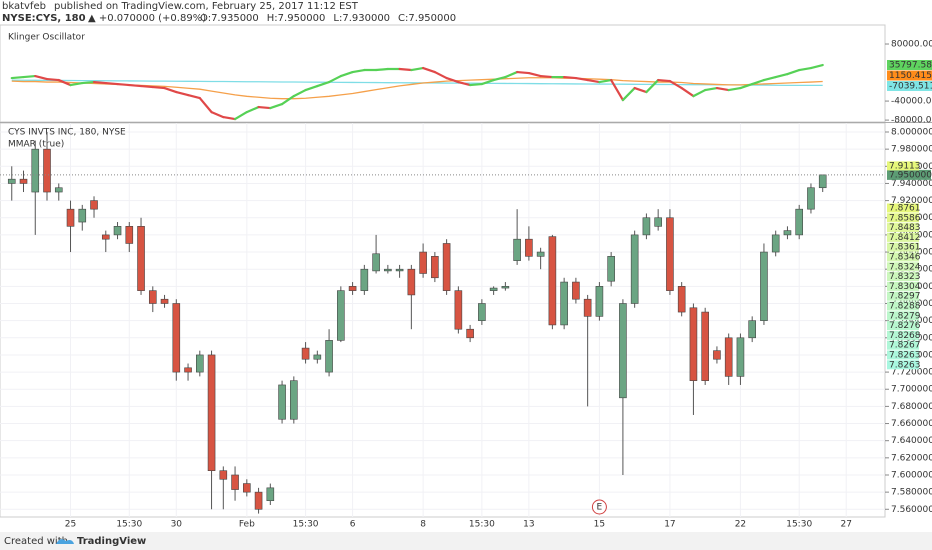  What do you see at coordinates (44, 18) in the screenshot?
I see `symbol: NYSE:CYS, 180` at bounding box center [44, 18].